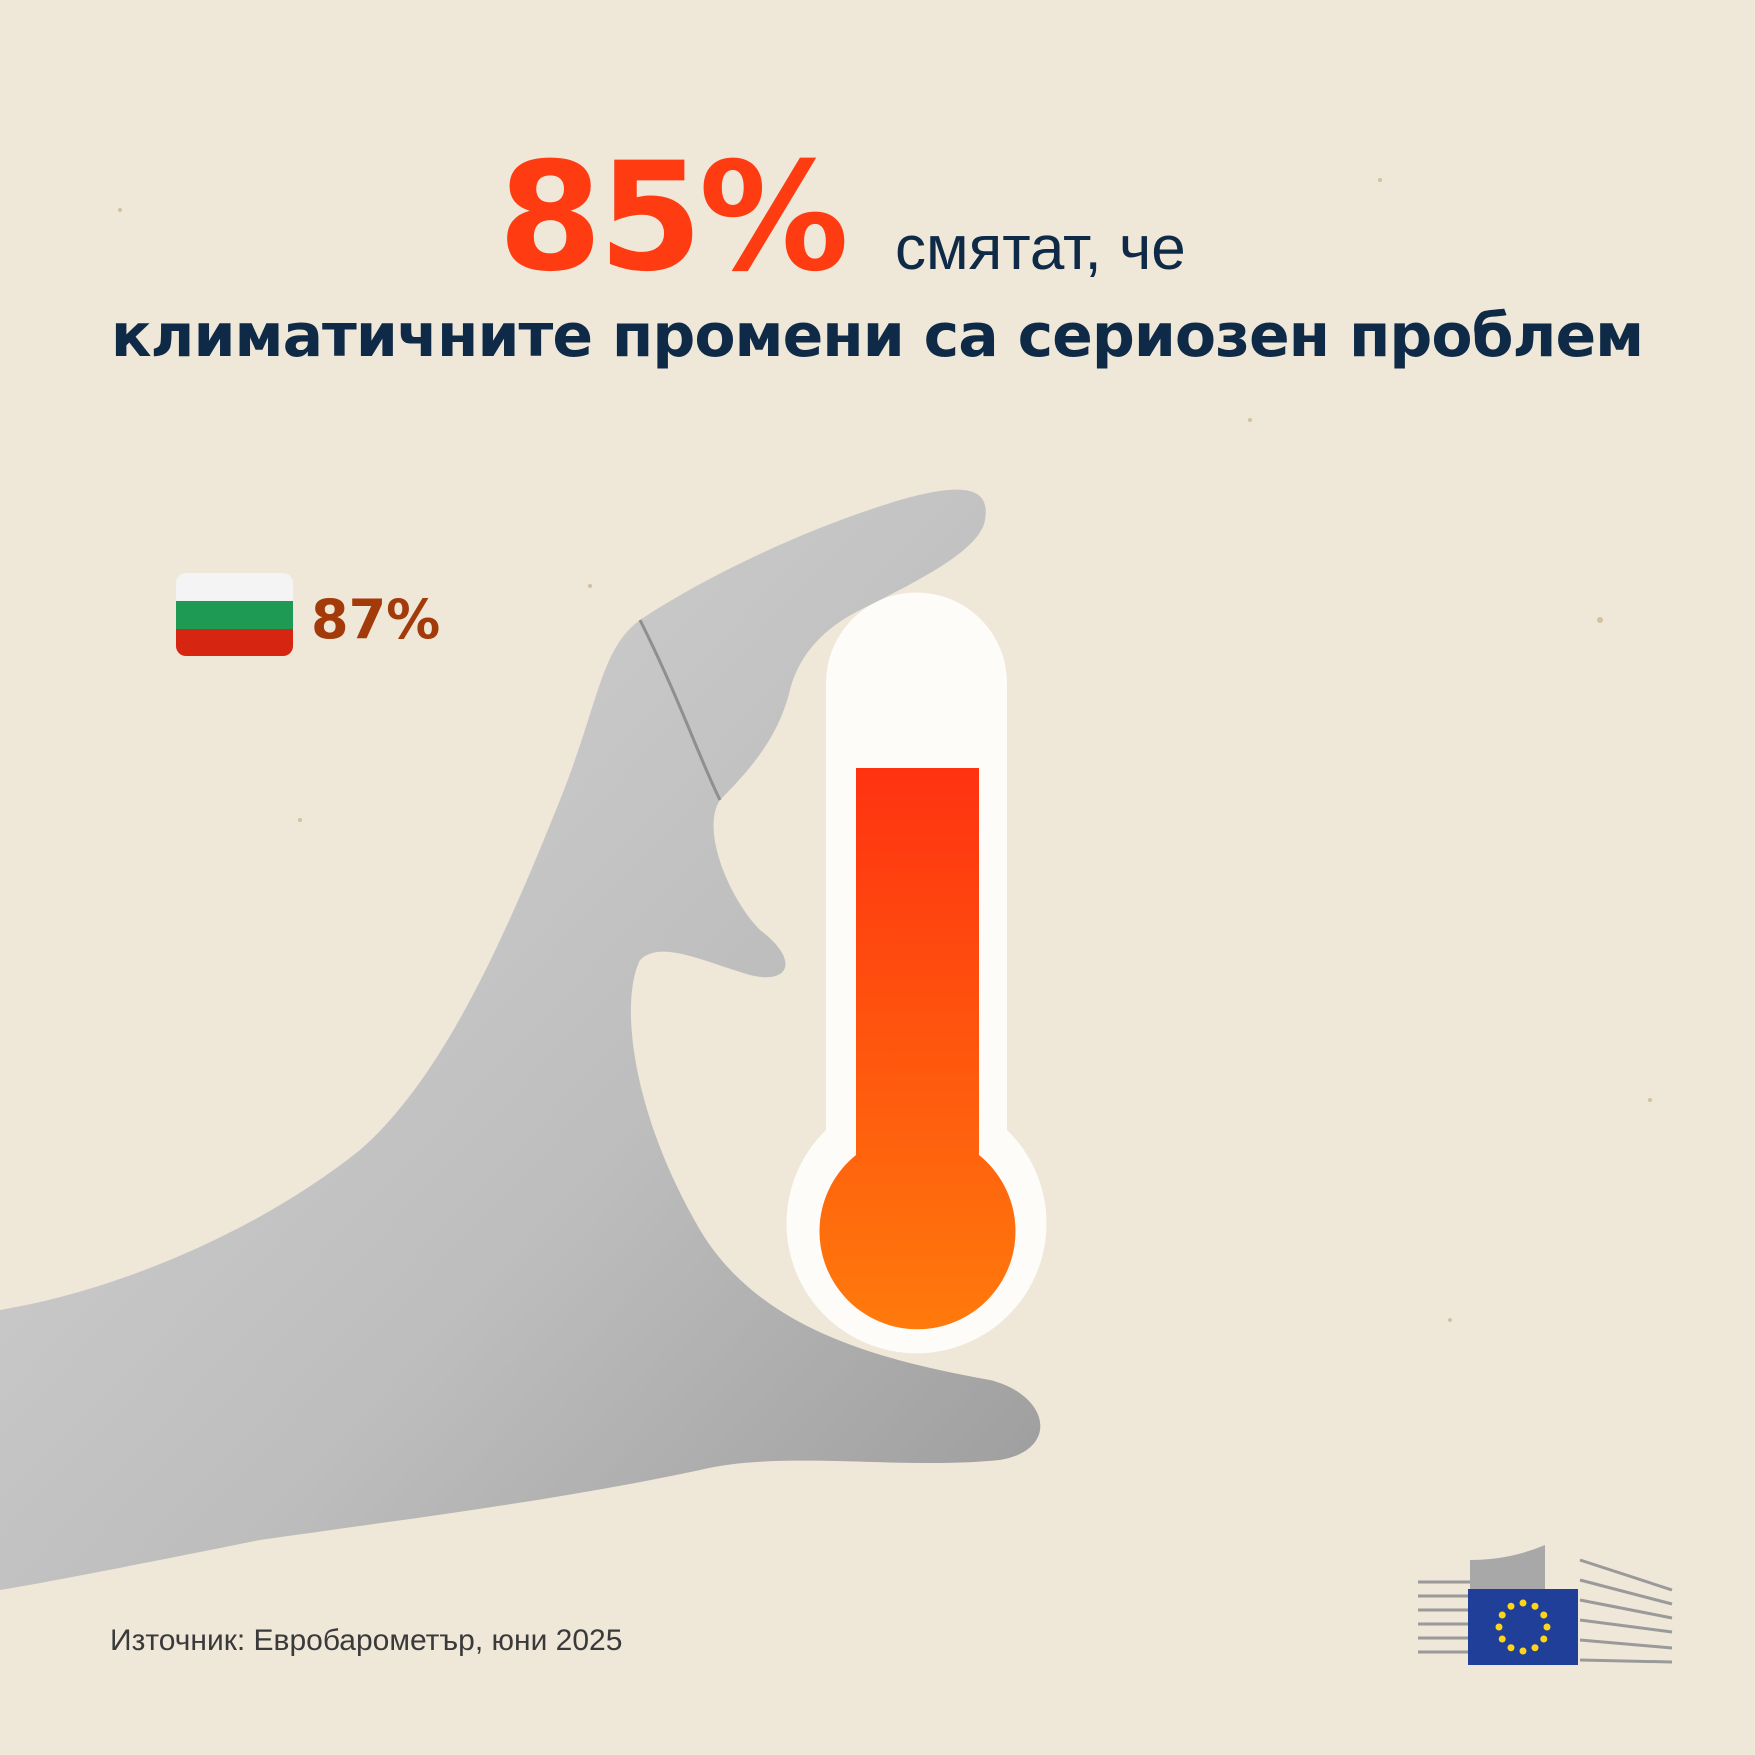 This screenshot has height=1755, width=1755. What do you see at coordinates (917, 1049) in the screenshot?
I see `thermometer-fill` at bounding box center [917, 1049].